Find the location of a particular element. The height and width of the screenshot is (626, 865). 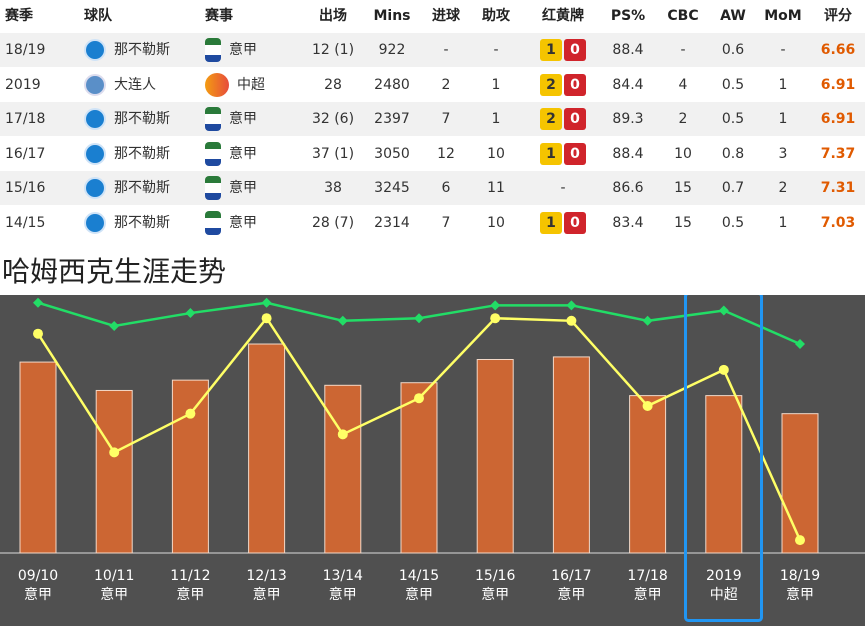

cards-cell: - is located at coordinates (563, 188).